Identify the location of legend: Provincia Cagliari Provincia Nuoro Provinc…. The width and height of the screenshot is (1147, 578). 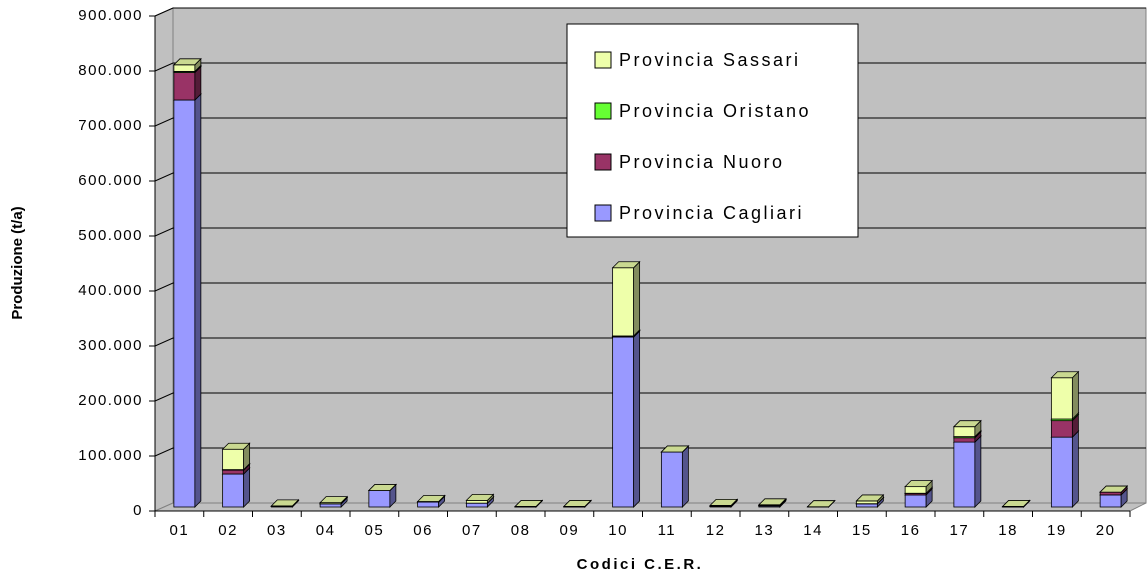
(712, 130).